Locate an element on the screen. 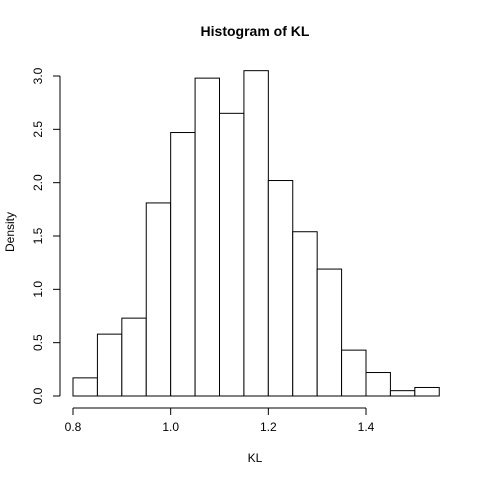  x-axis: 0.8 1.0 1.2 1.4 is located at coordinates (220, 420).